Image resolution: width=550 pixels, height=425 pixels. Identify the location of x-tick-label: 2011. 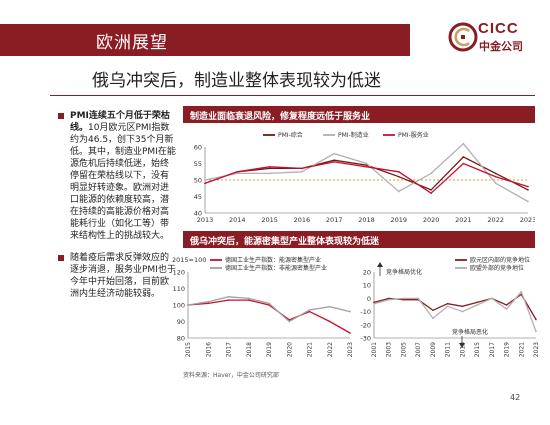
(448, 349).